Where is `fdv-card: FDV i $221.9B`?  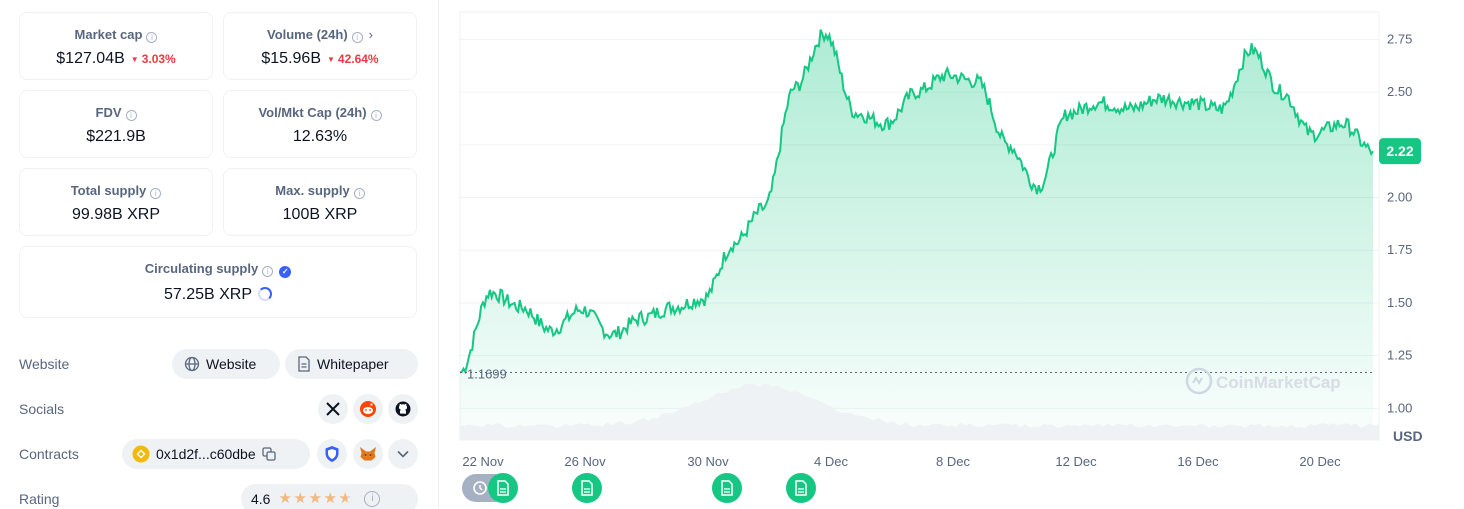 fdv-card: FDV i $221.9B is located at coordinates (116, 124).